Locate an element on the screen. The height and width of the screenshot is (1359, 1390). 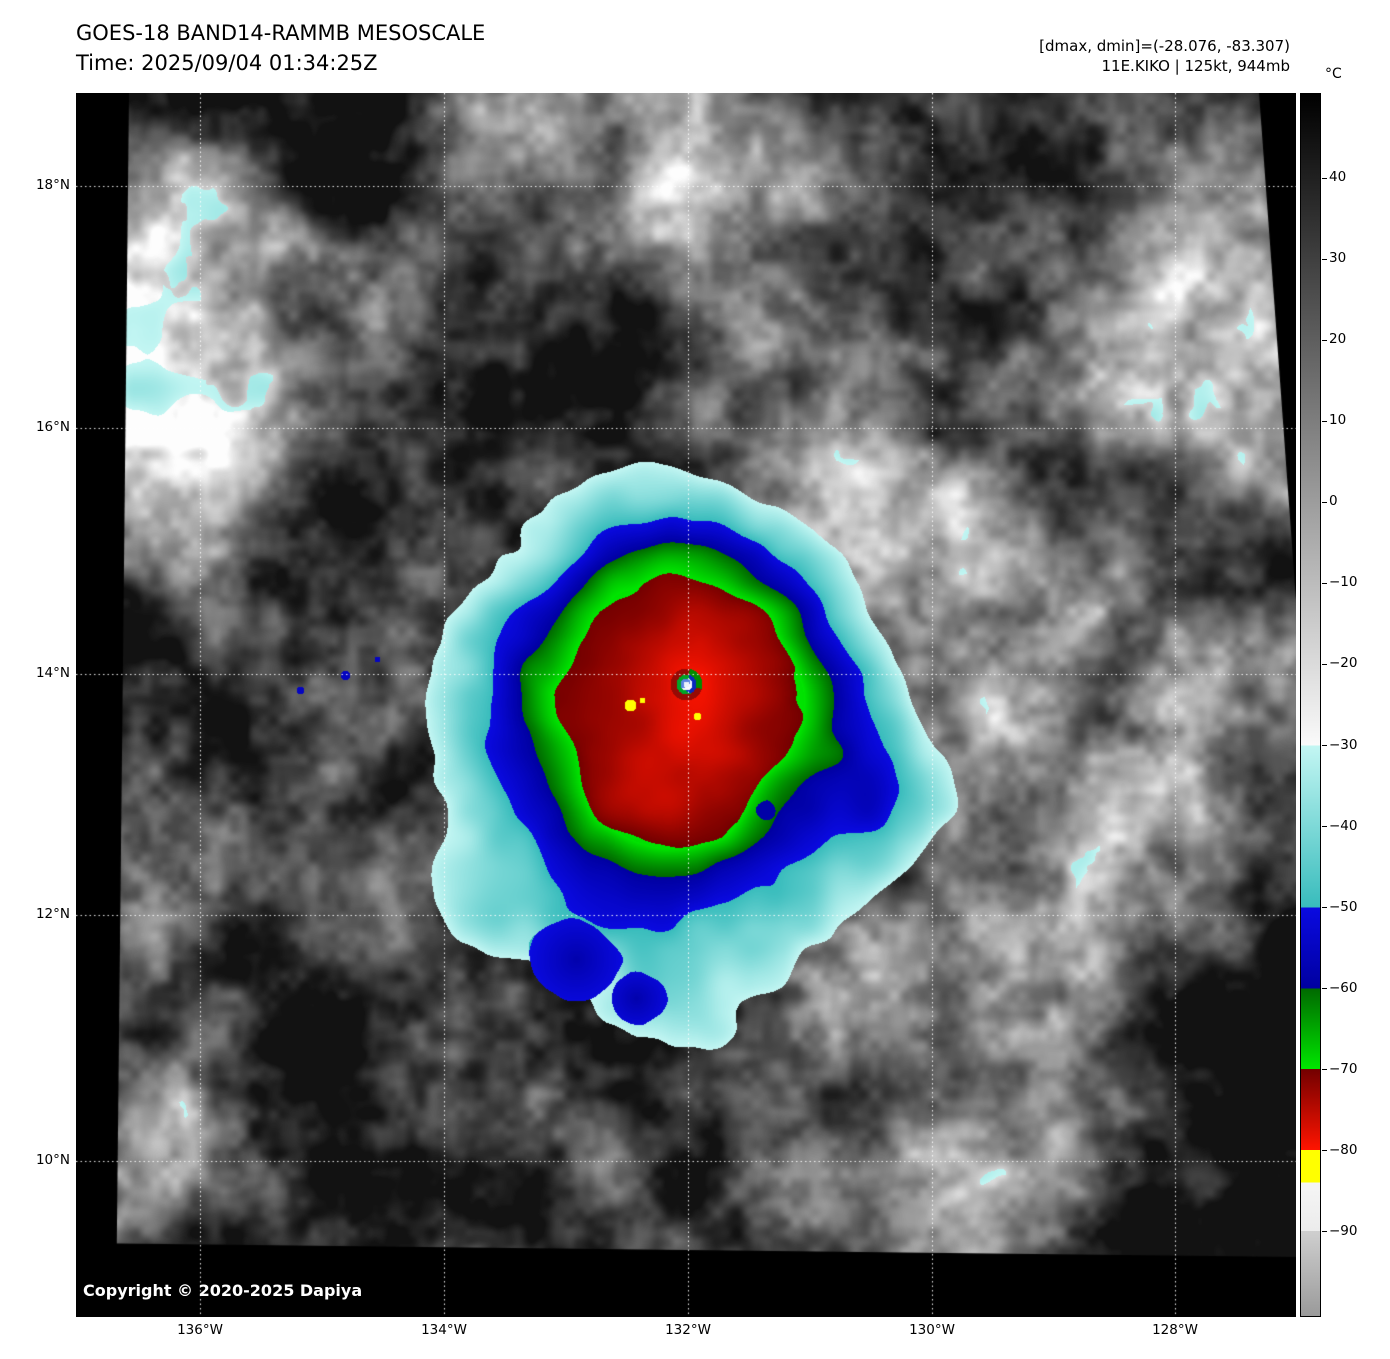
colorbar-tick-label: −60 is located at coordinates (1343, 987).